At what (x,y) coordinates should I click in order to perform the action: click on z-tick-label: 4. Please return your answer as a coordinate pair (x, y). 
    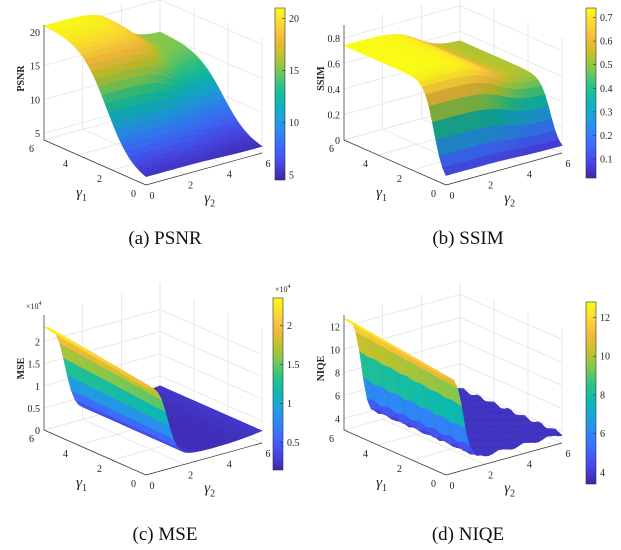
    Looking at the image, I should click on (337, 420).